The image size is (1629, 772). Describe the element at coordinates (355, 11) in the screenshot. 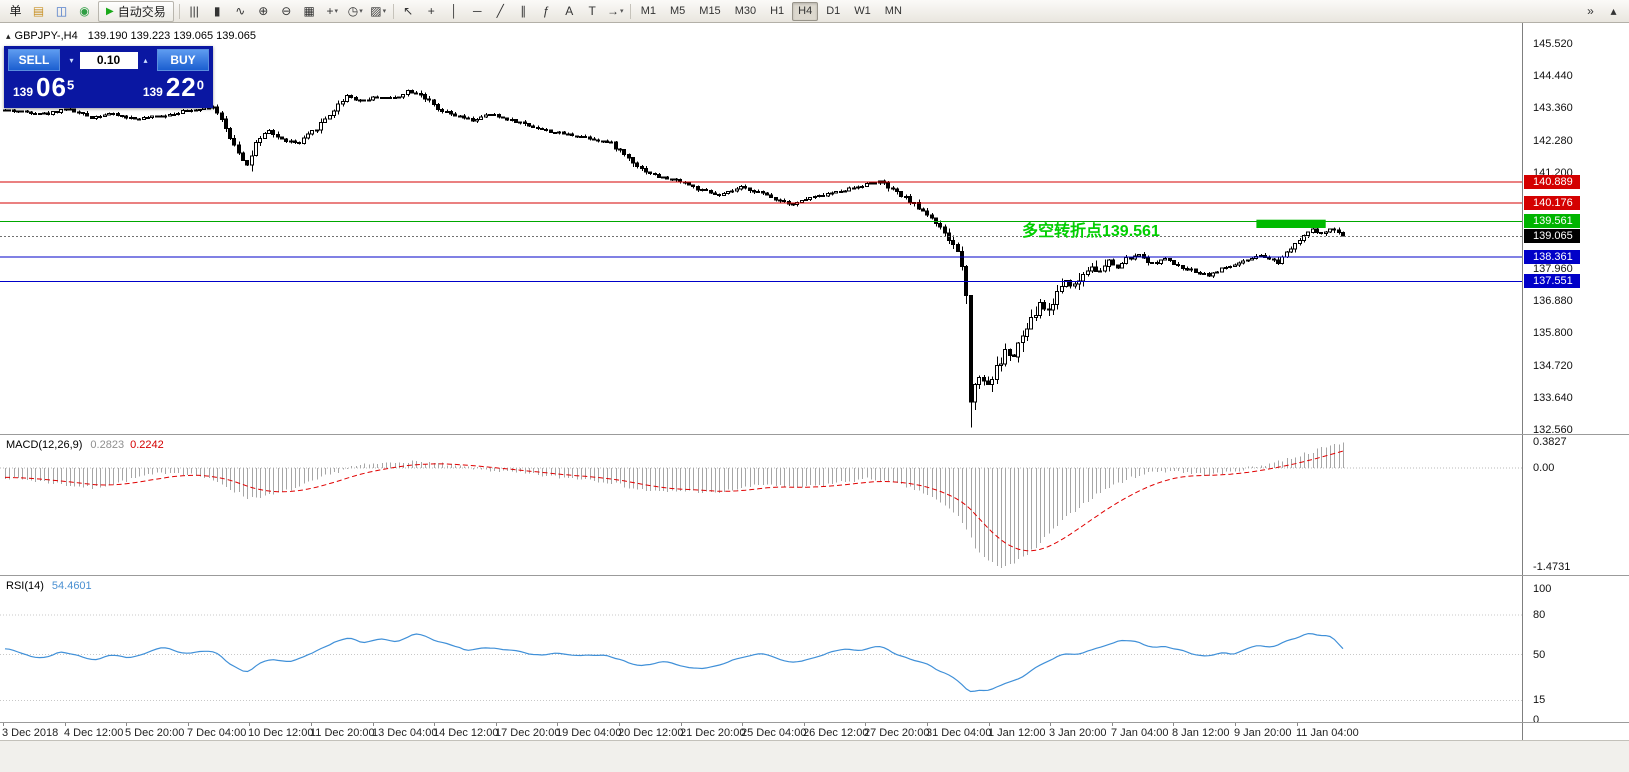

I see `periods-icon: ◷ ▾` at that location.